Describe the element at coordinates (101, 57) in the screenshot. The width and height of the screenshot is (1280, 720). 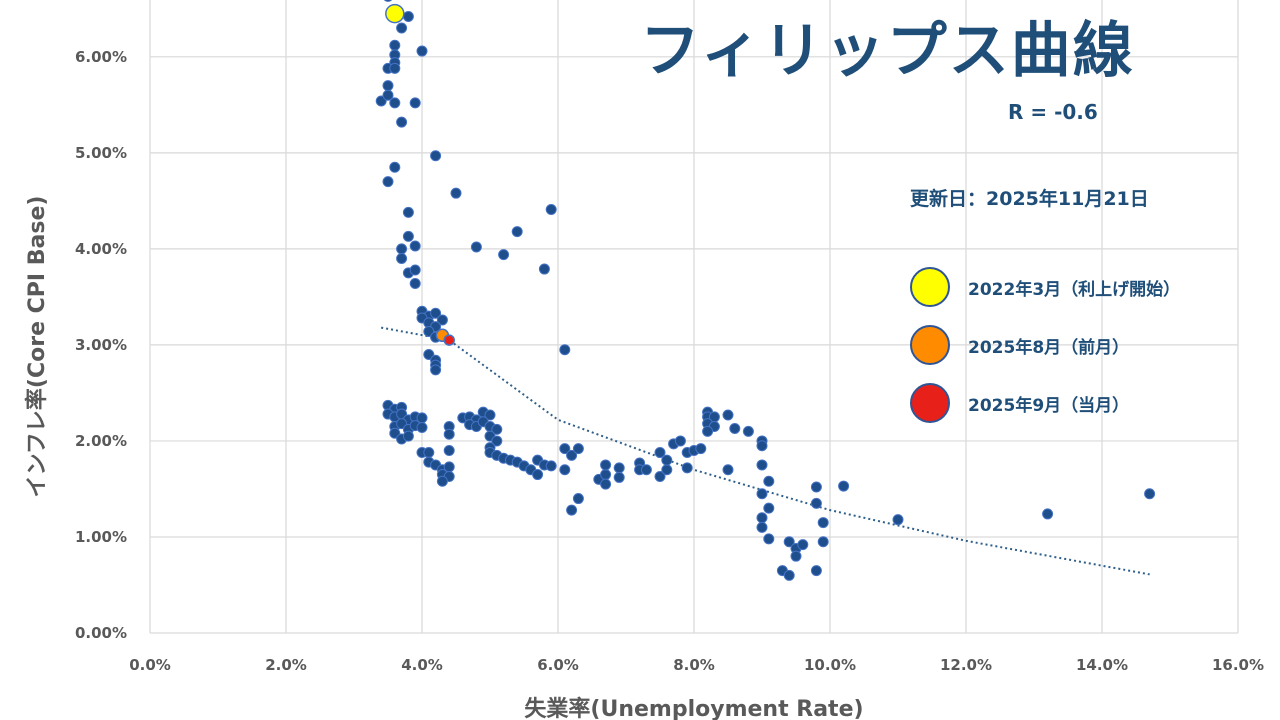
I see `y-tick-label: 6.00%` at that location.